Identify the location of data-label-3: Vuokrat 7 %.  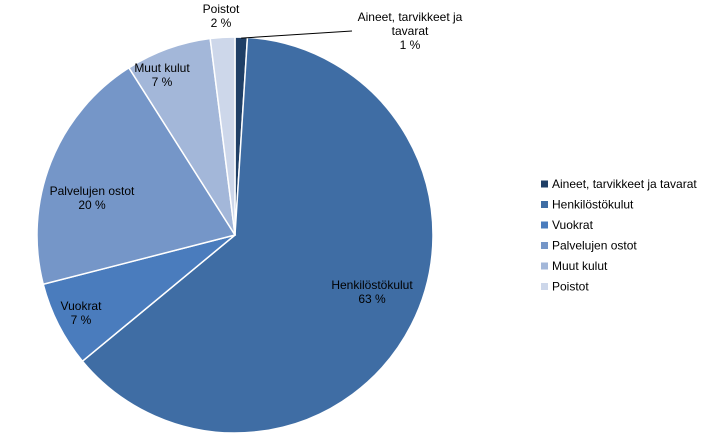
(82, 313).